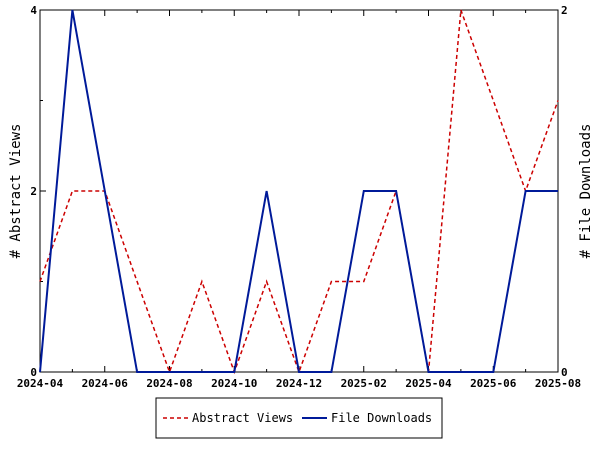  Describe the element at coordinates (33, 191) in the screenshot. I see `y-left-tick-label: 2` at that location.